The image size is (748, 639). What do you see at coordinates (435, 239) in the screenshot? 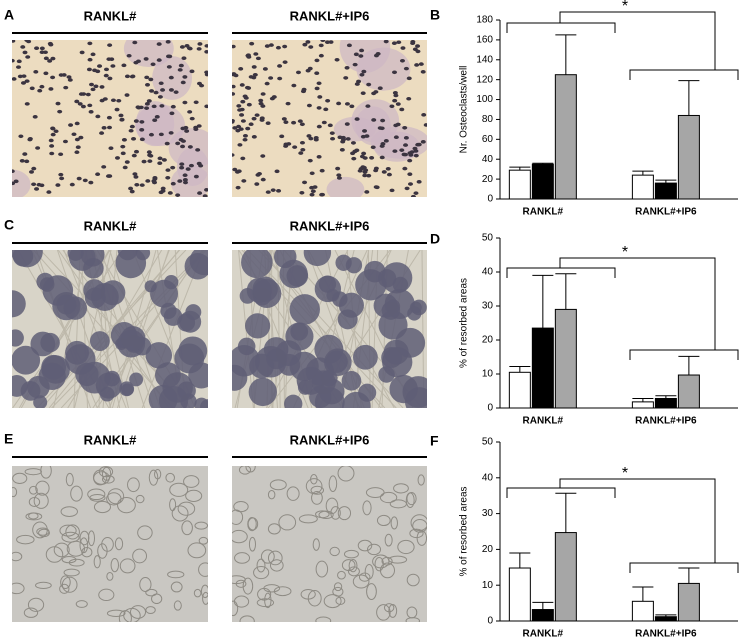
I see `panel-letter: D` at bounding box center [435, 239].